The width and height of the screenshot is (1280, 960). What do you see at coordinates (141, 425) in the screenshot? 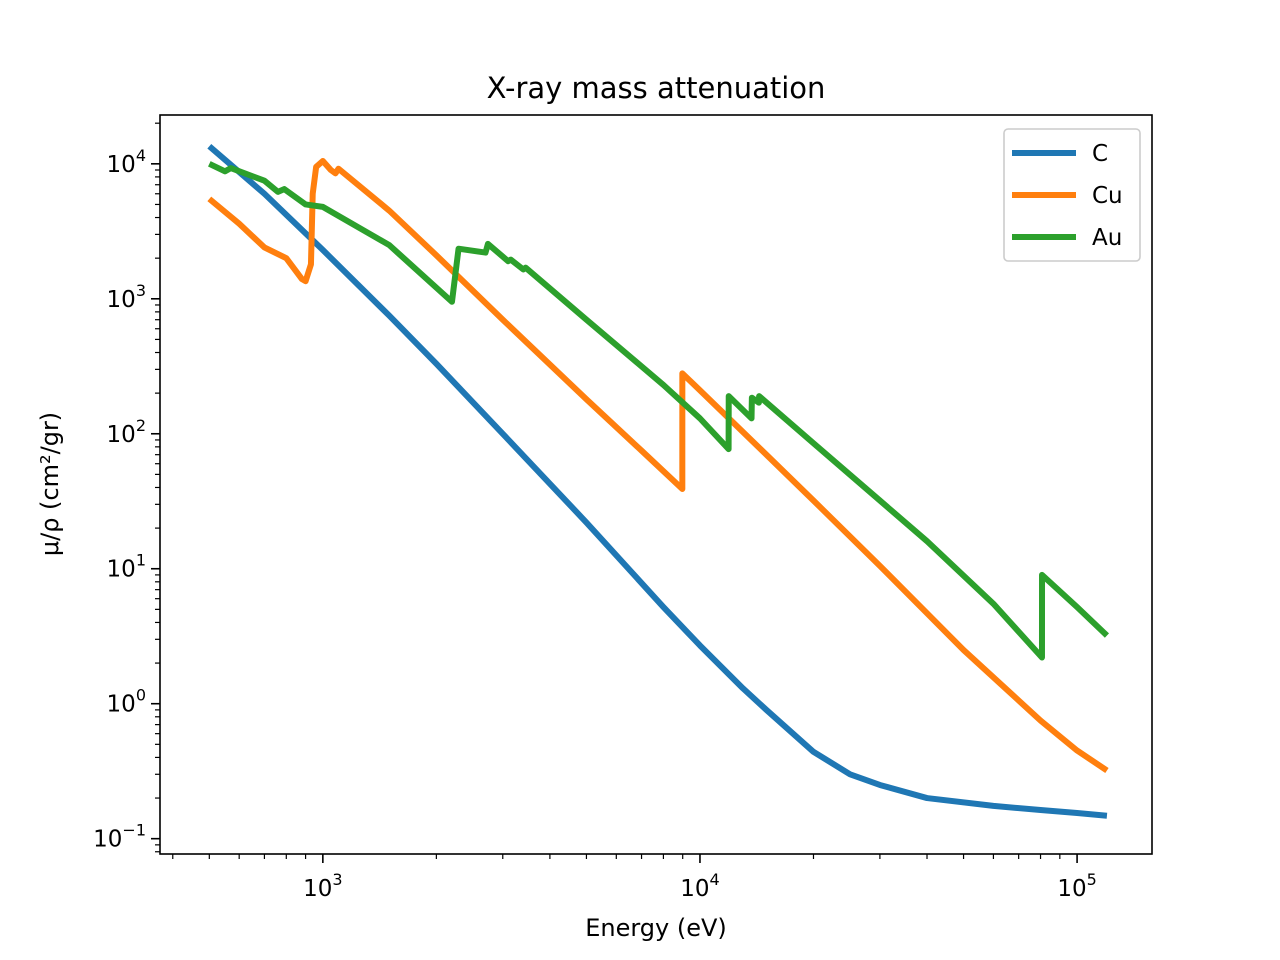
I see `y-tick-exponent: 2` at bounding box center [141, 425].